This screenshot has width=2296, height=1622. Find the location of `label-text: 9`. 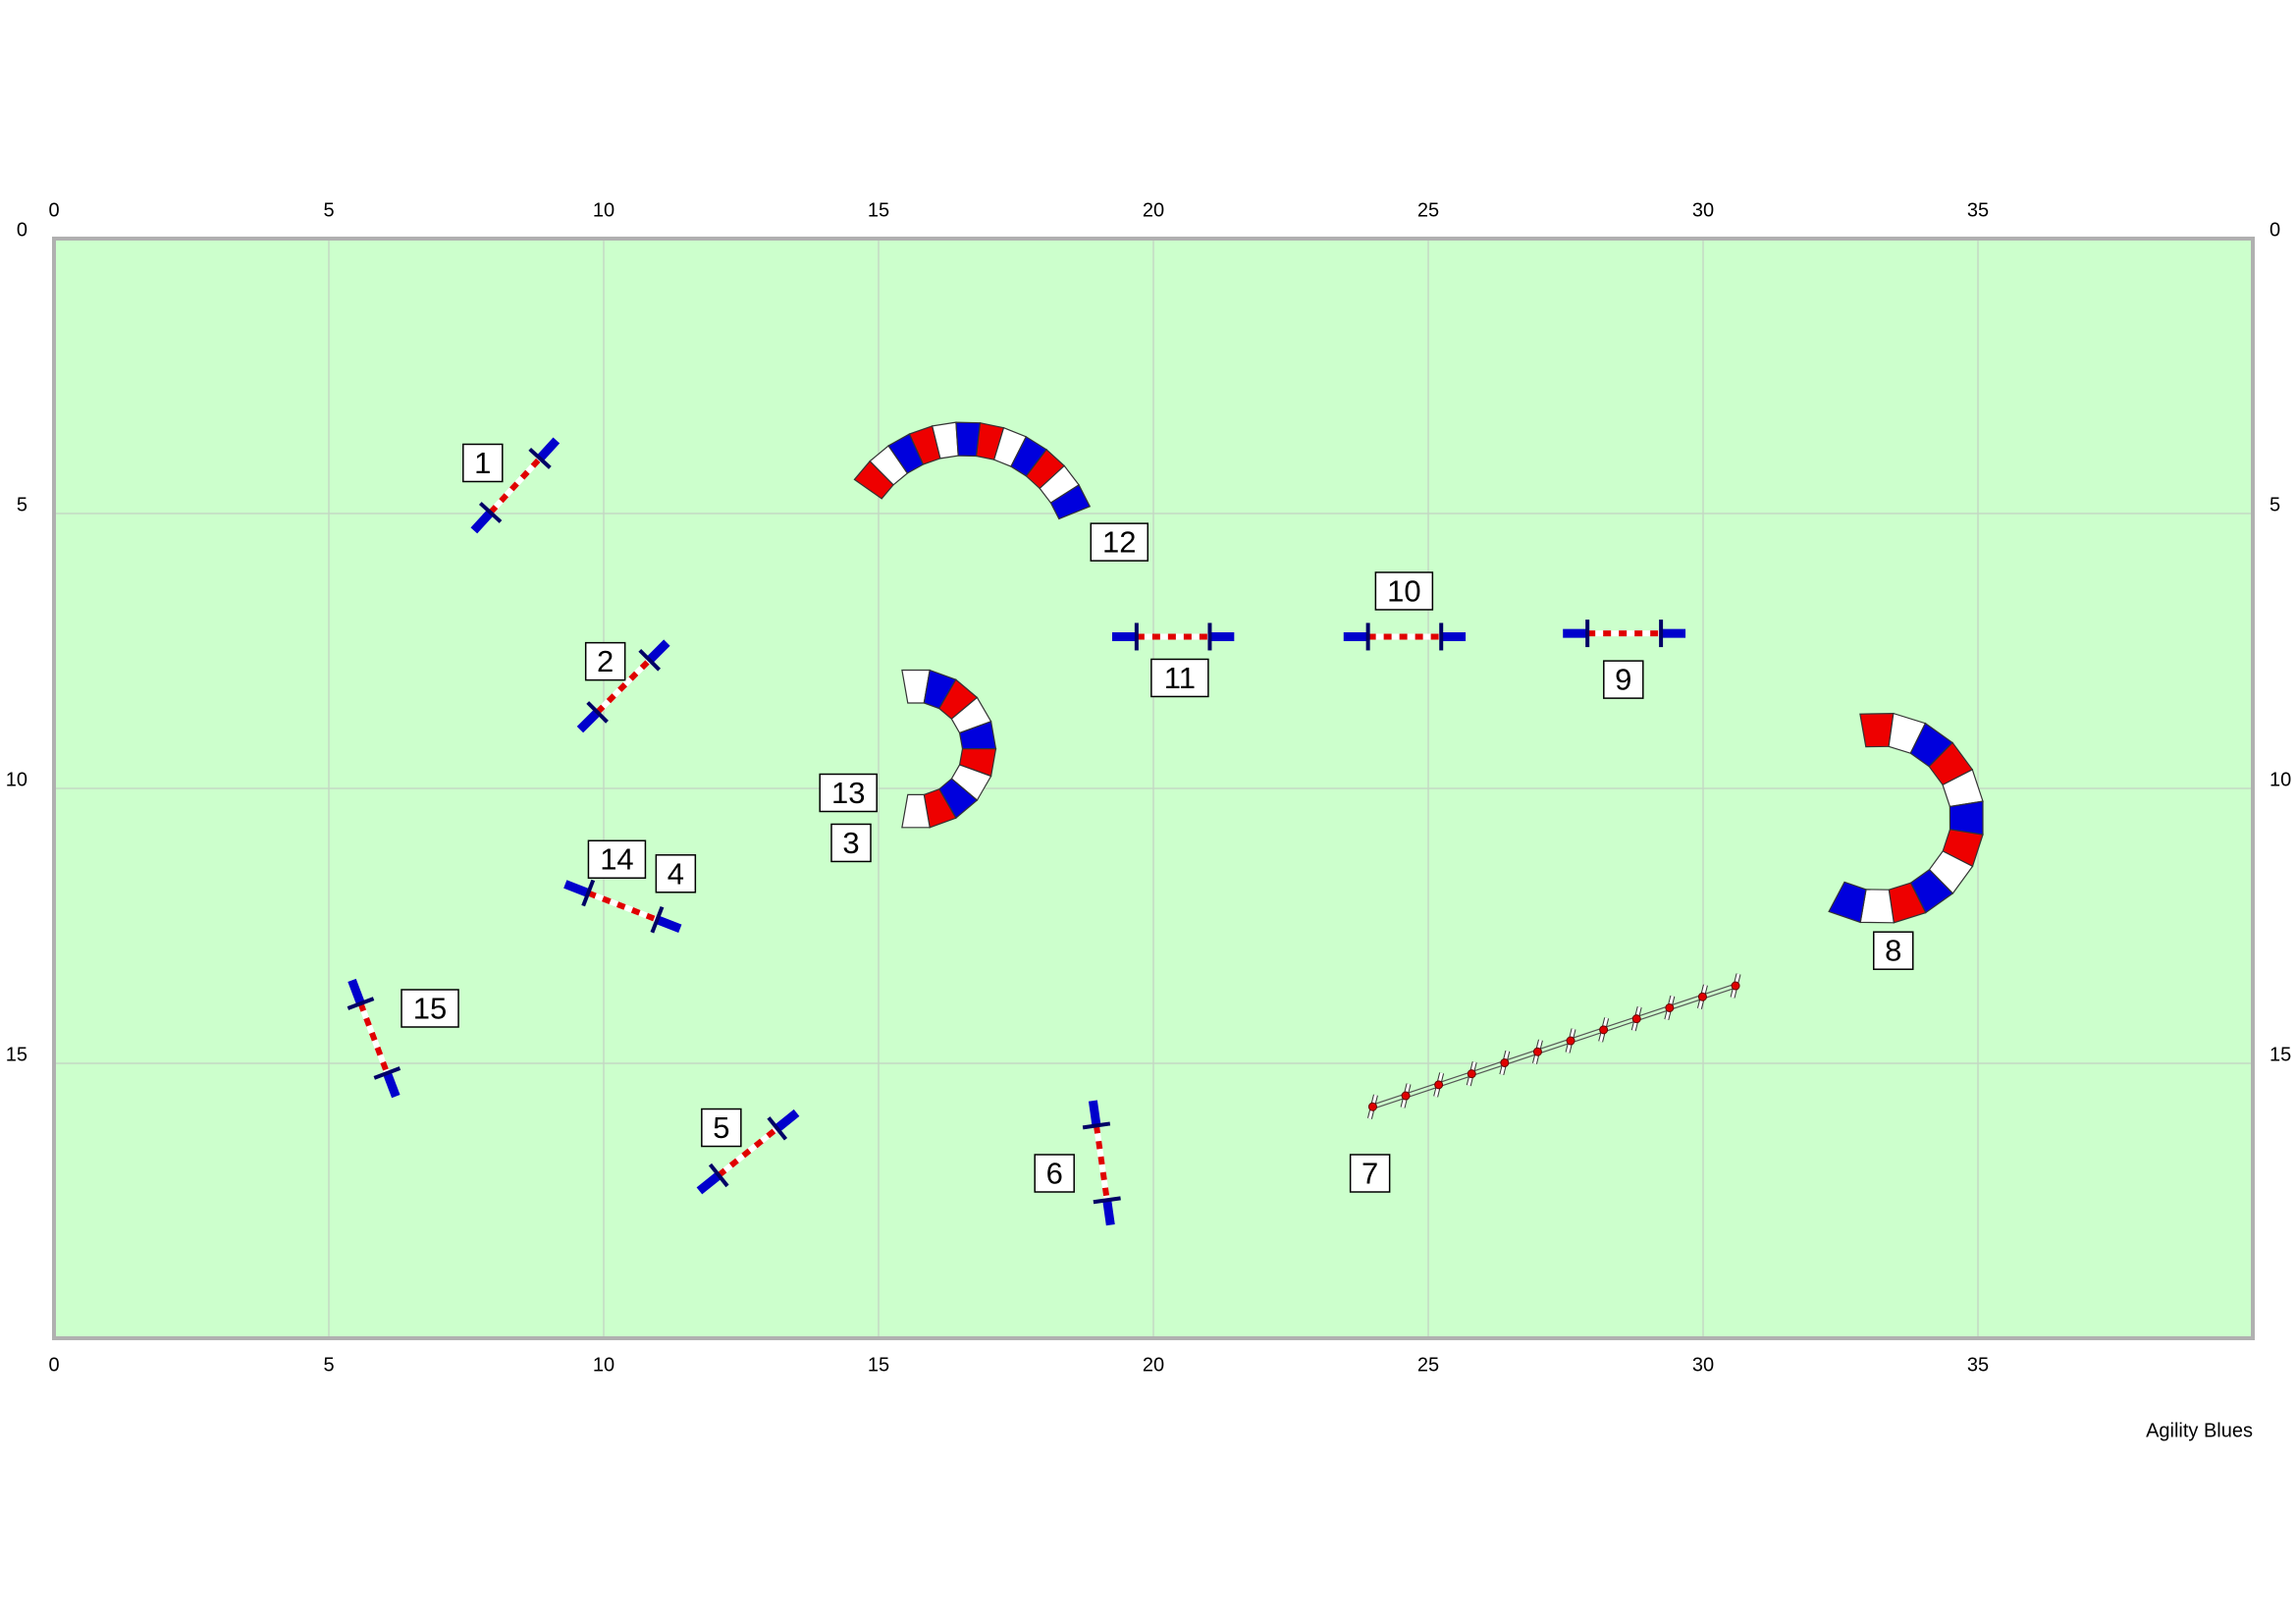

label-text: 9 is located at coordinates (1623, 680).